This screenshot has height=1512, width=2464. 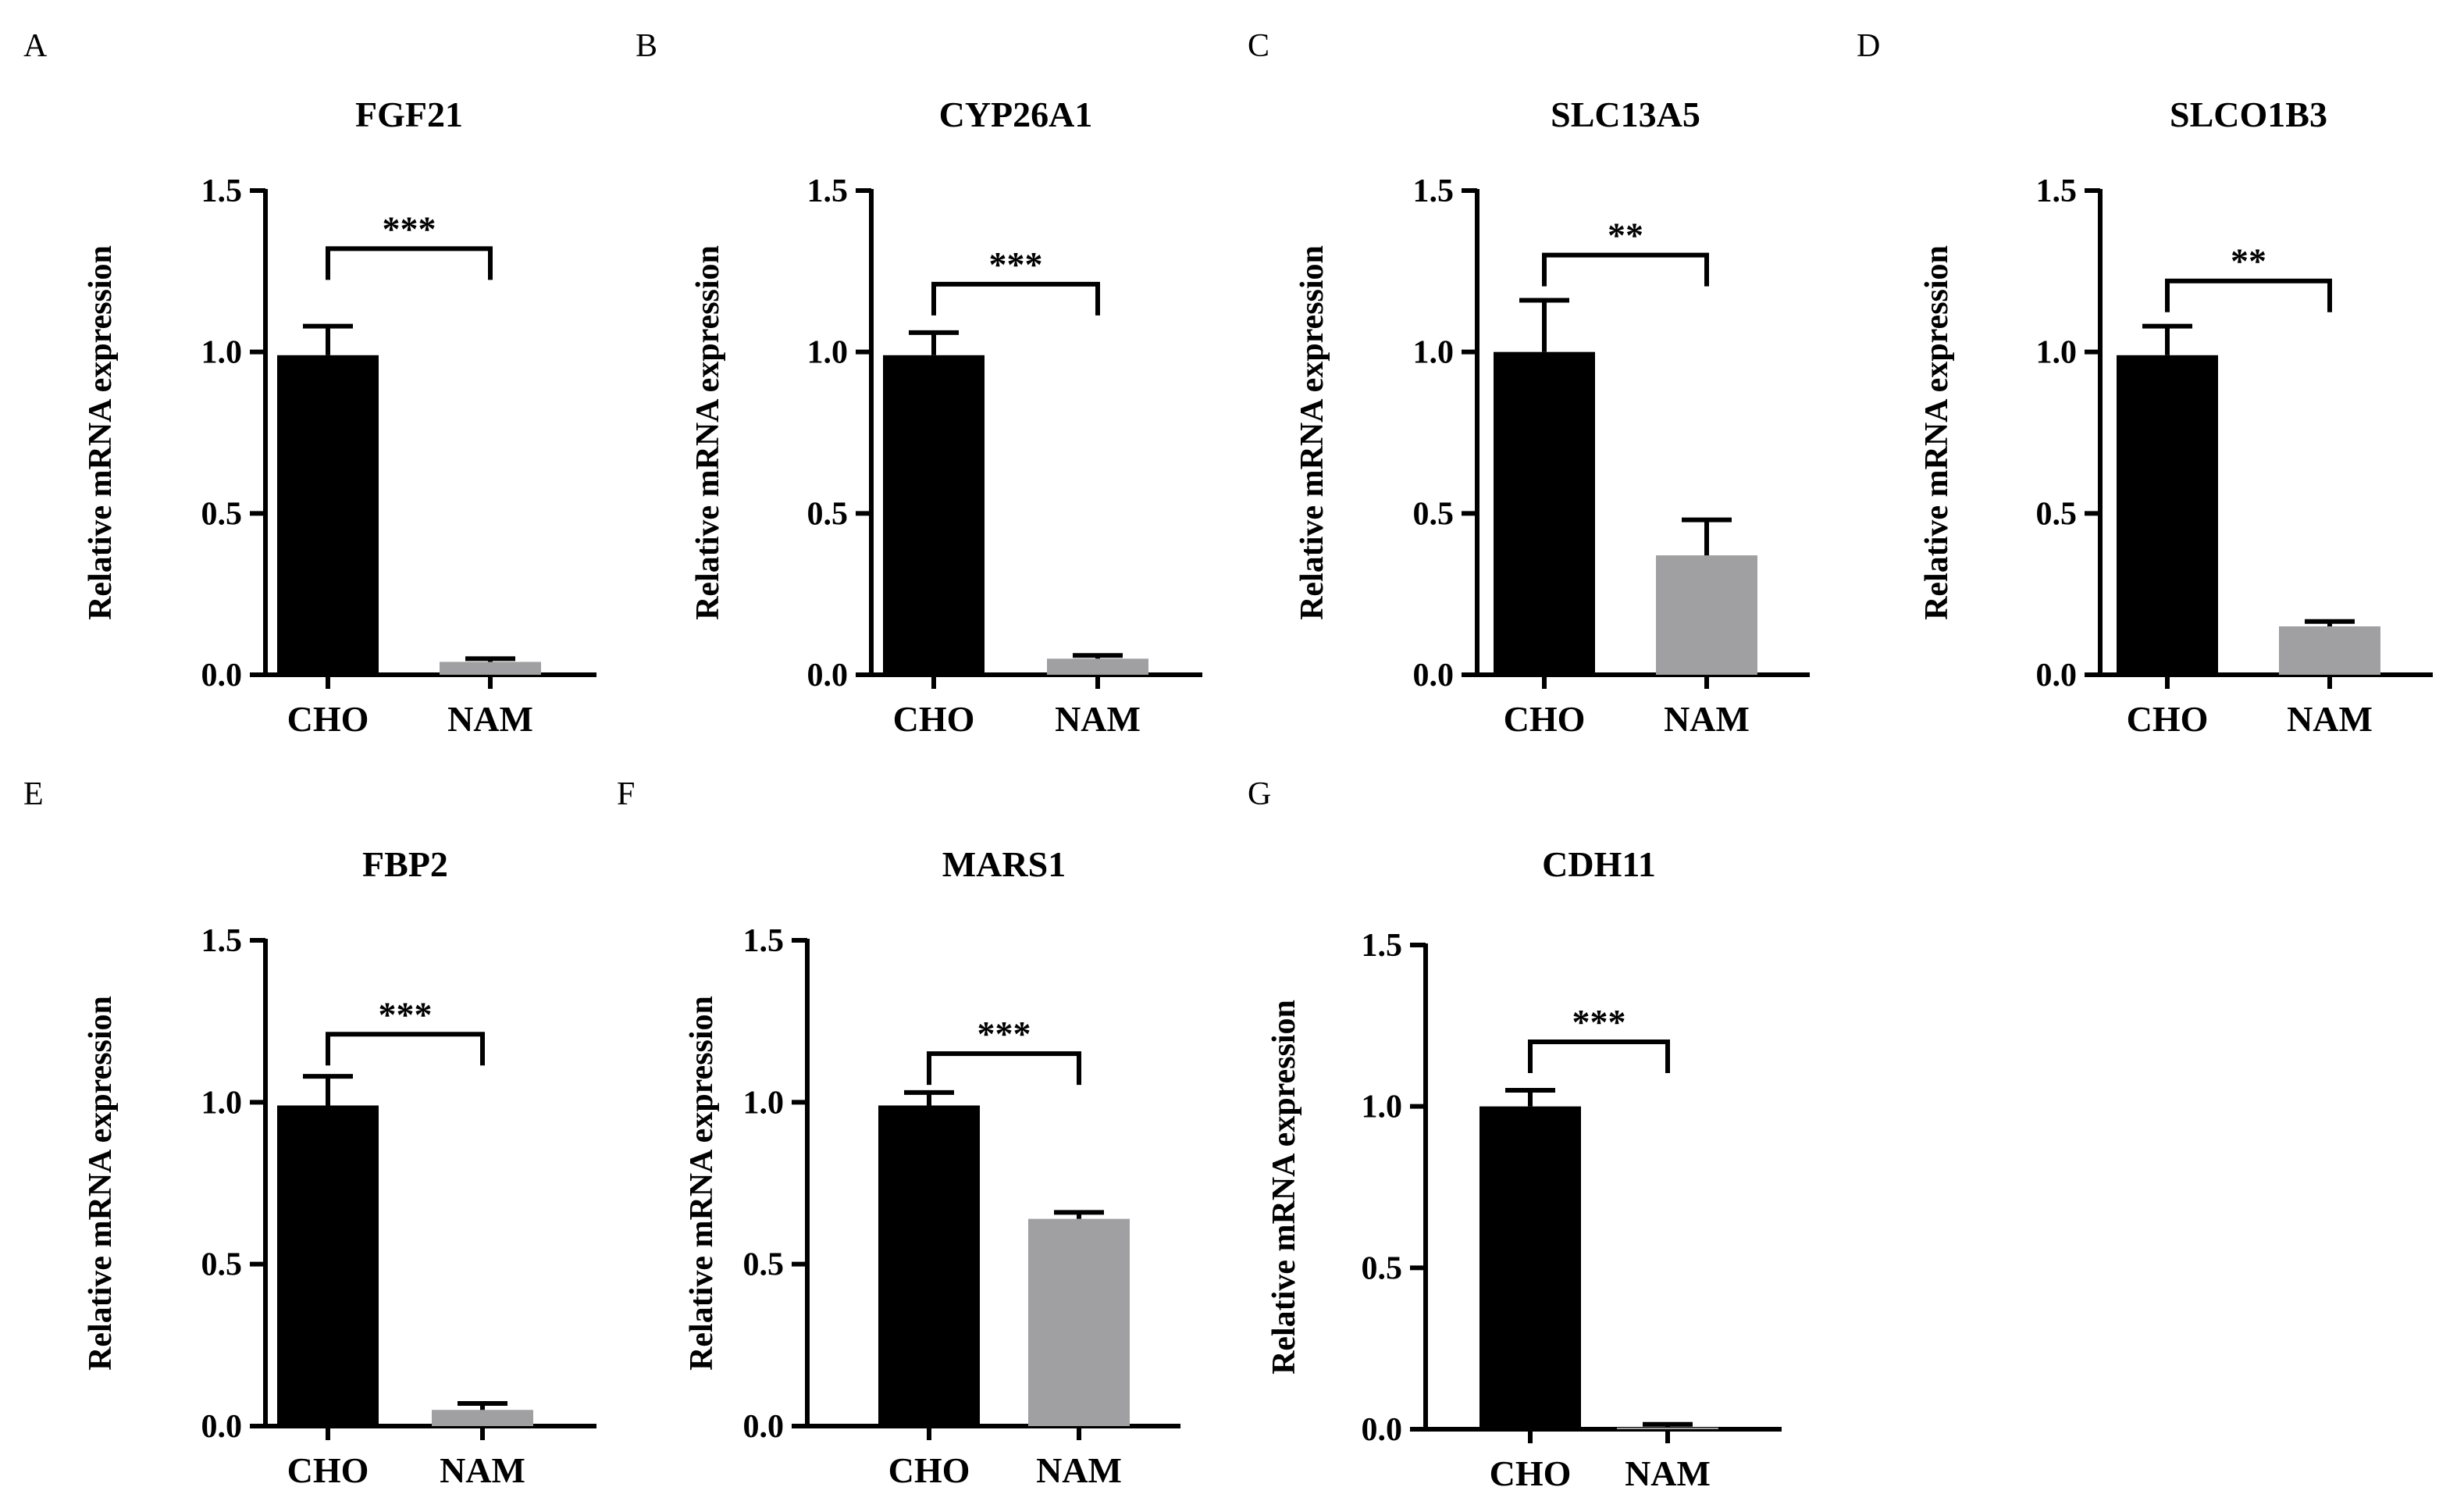 What do you see at coordinates (1260, 794) in the screenshot?
I see `panel-letter: G` at bounding box center [1260, 794].